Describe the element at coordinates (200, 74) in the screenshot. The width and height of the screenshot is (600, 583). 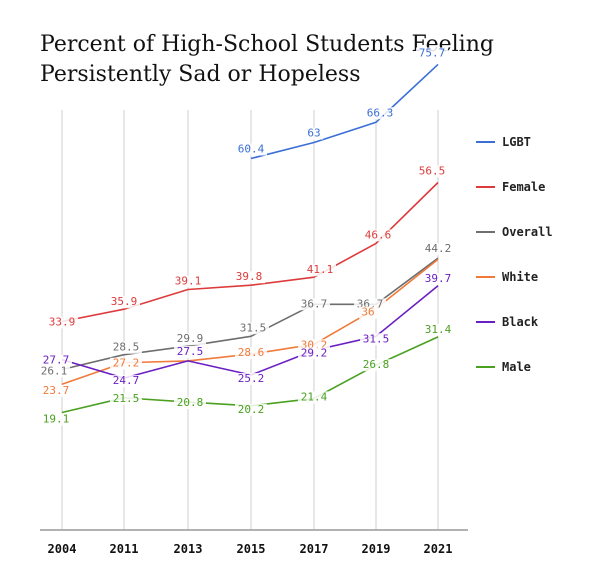
I see `chart-title-line-2: Persistently Sad or Hopeless` at that location.